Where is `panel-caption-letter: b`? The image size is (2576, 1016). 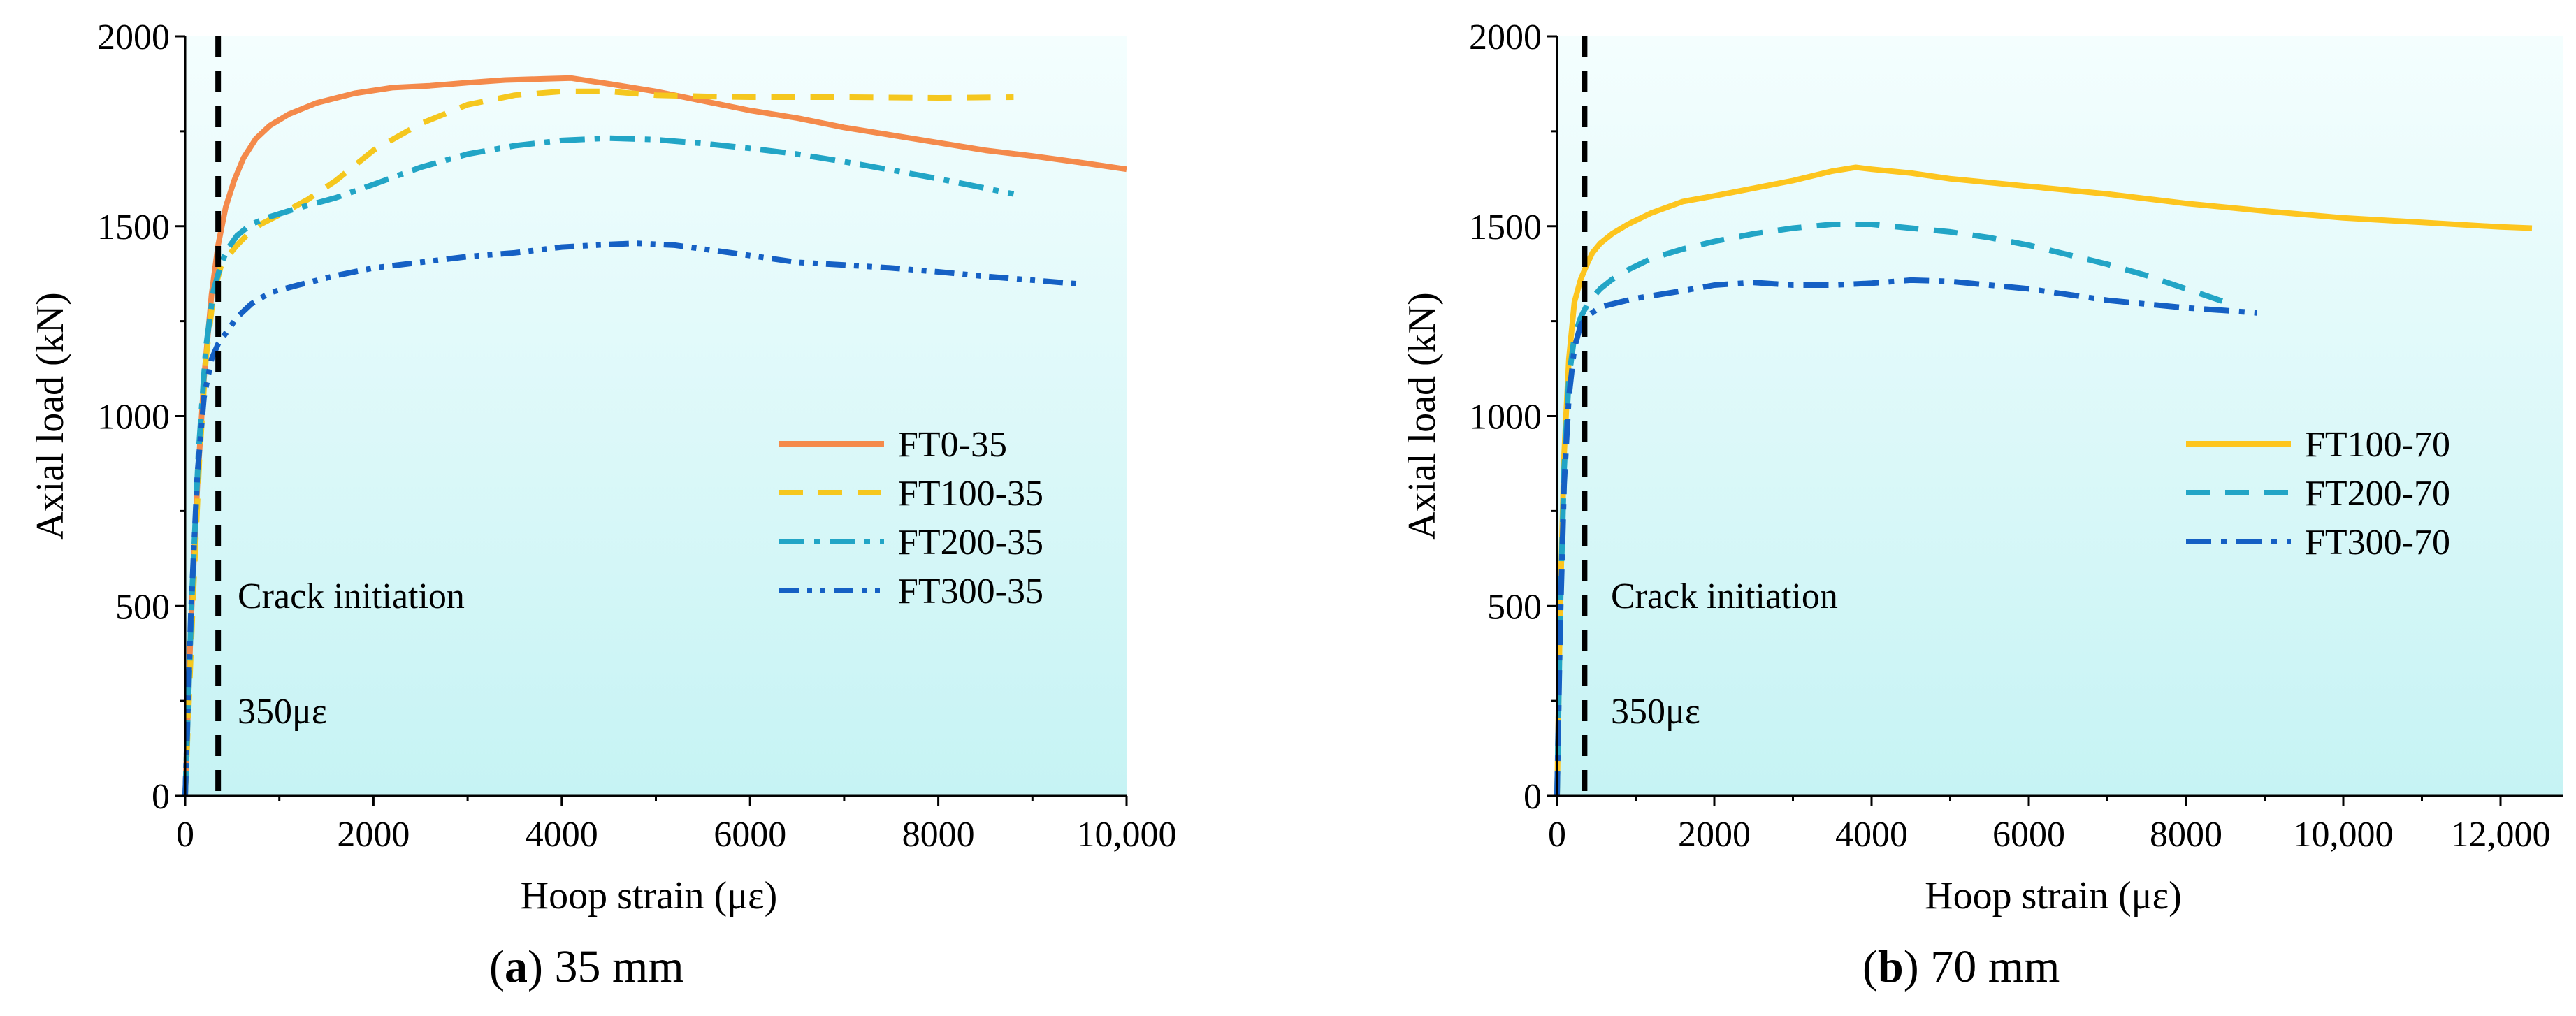 panel-caption-letter: b is located at coordinates (1891, 966).